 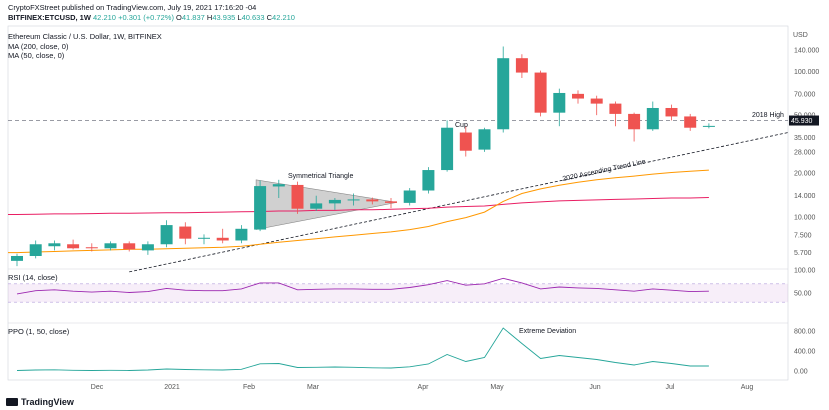 What do you see at coordinates (172, 387) in the screenshot?
I see `x-tick-label: 2021` at bounding box center [172, 387].